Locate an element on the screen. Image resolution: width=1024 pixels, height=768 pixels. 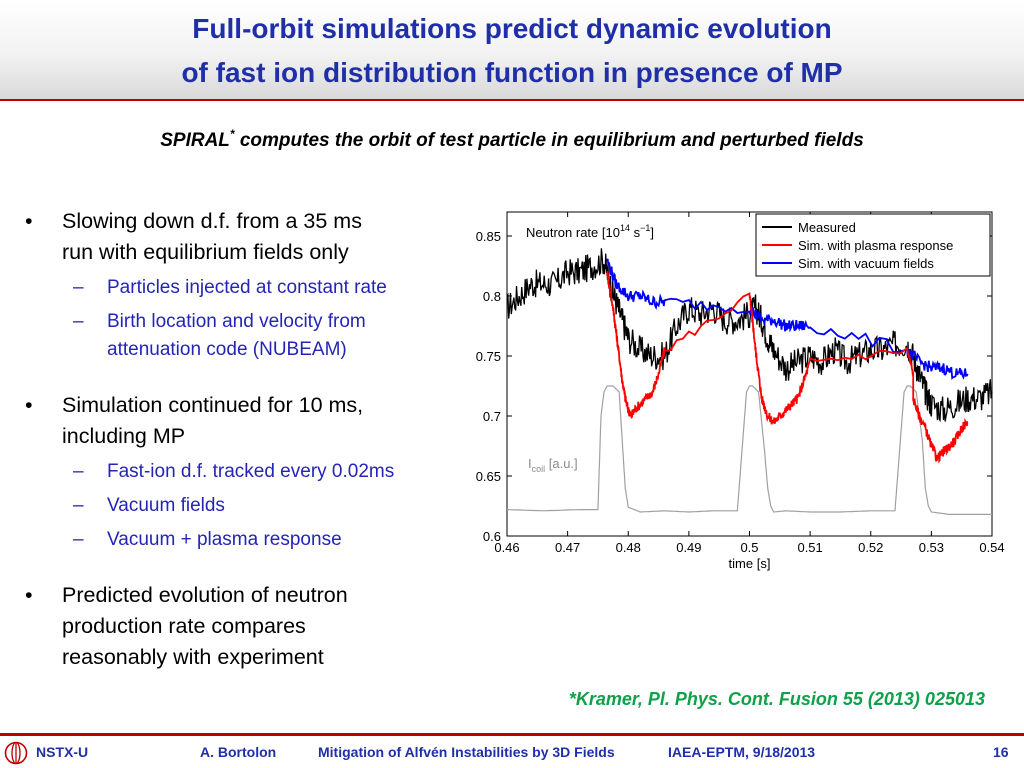
x-tick-label: 0.47 is located at coordinates (567, 547).